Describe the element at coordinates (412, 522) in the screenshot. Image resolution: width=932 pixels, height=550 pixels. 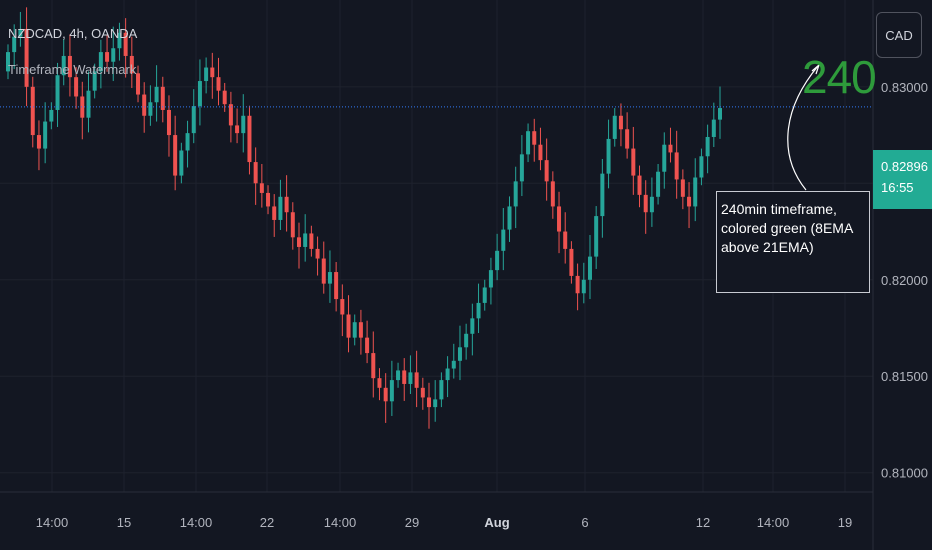
I see `time-tick-label: 29` at that location.